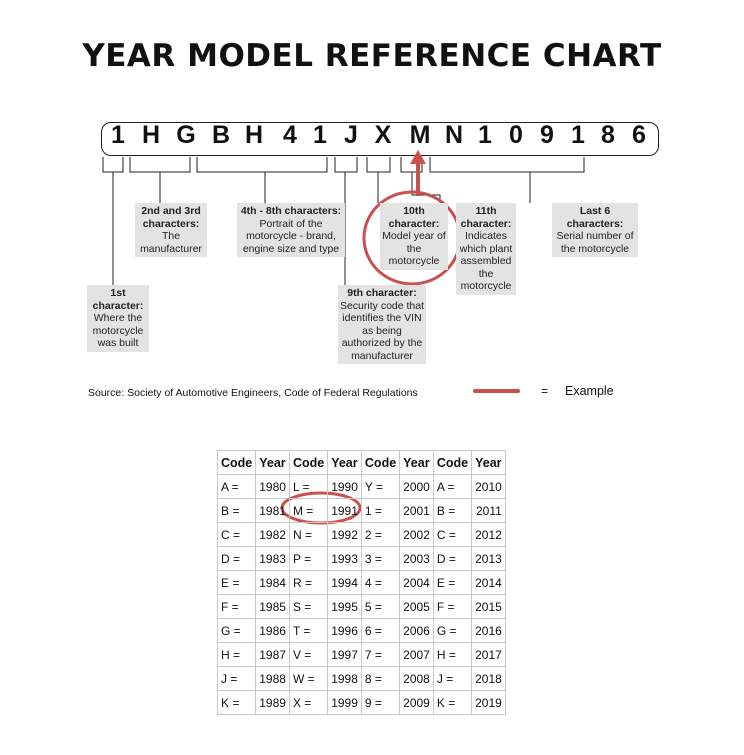 Image resolution: width=744 pixels, height=755 pixels. I want to click on bracket-1st, so click(113, 165).